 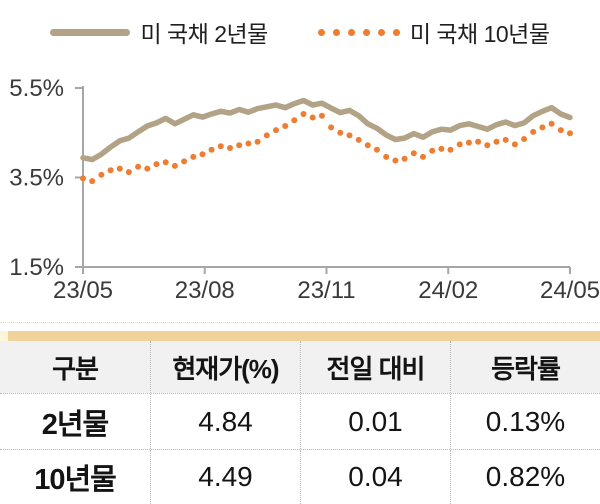 I want to click on table-row: 2년물 4.84 0.01 0.13%, so click(x=300, y=421).